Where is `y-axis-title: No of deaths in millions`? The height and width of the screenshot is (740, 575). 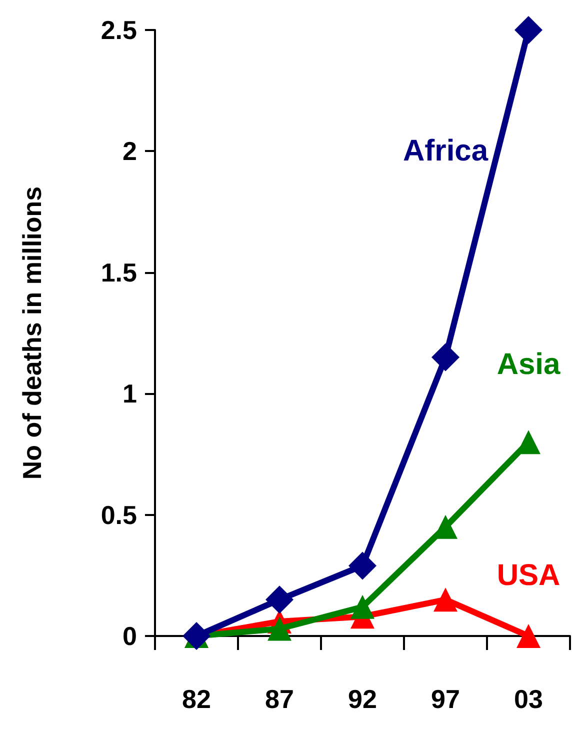
y-axis-title: No of deaths in millions is located at coordinates (32, 333).